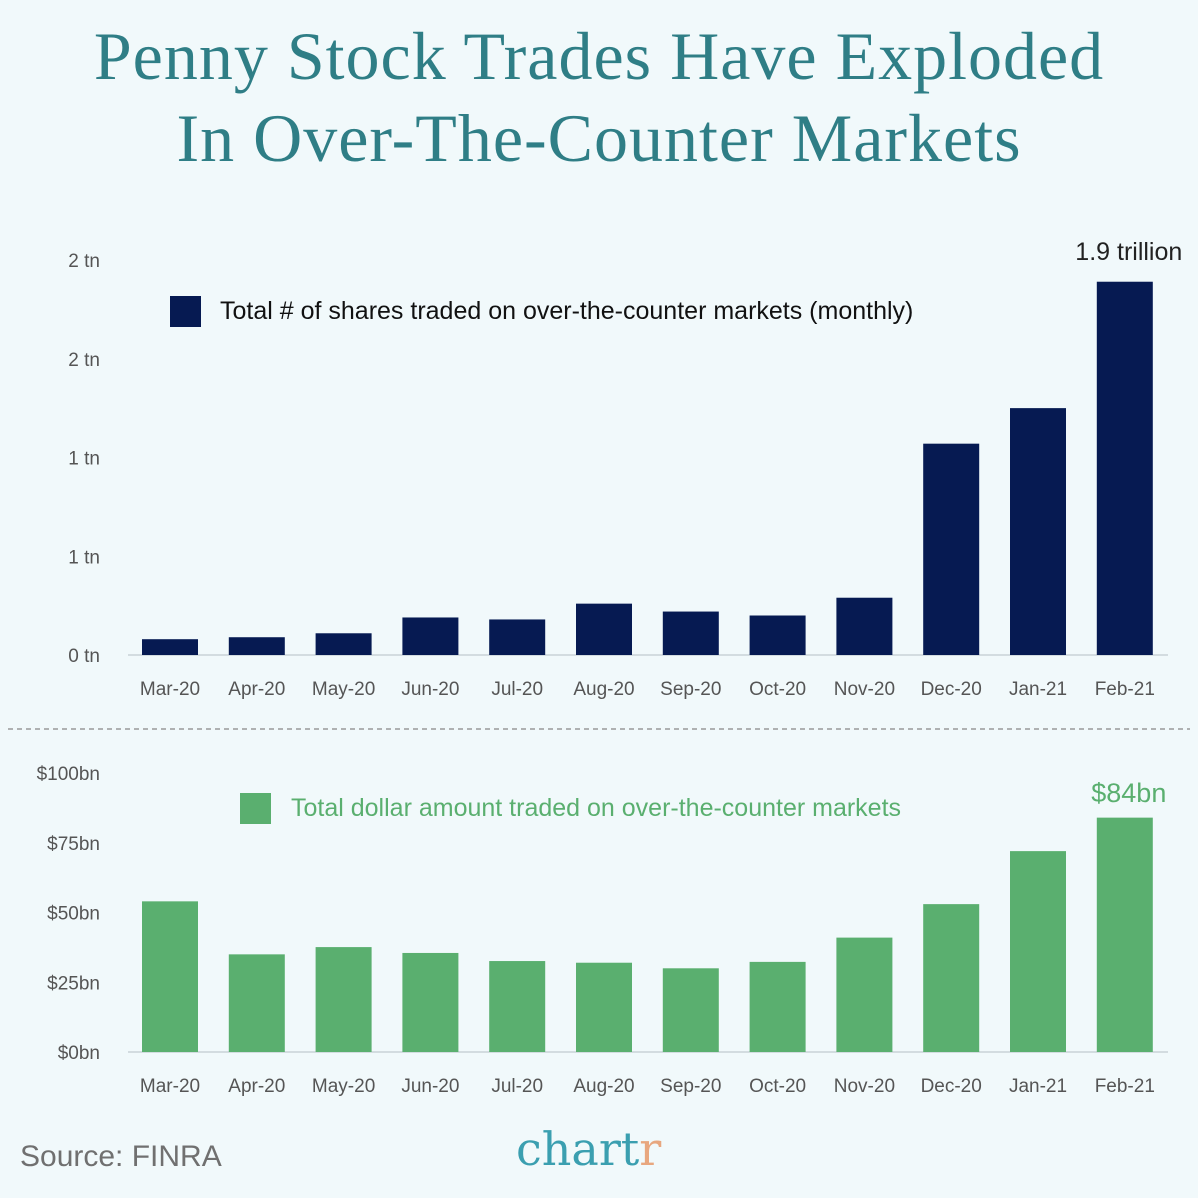  Describe the element at coordinates (121, 1156) in the screenshot. I see `source-note: Source: FINRA` at that location.